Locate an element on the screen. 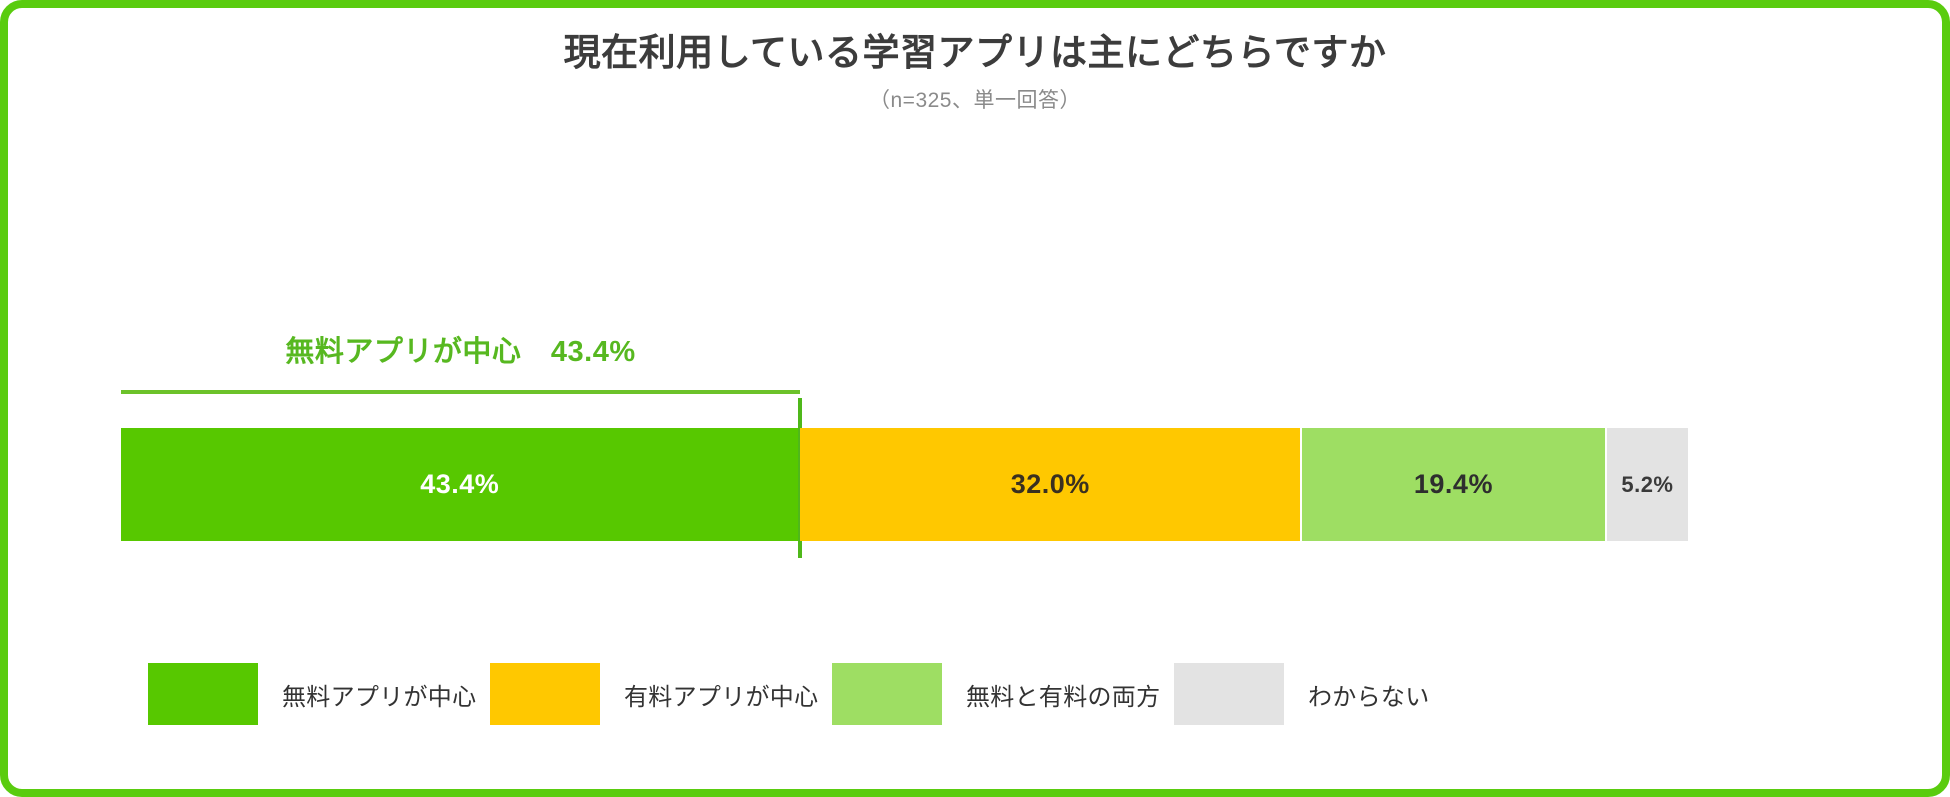 This screenshot has height=797, width=1950. chart-legend: 無料アプリが中心 有料アプリが中心 無料と有料の両方 わからない is located at coordinates (988, 694).